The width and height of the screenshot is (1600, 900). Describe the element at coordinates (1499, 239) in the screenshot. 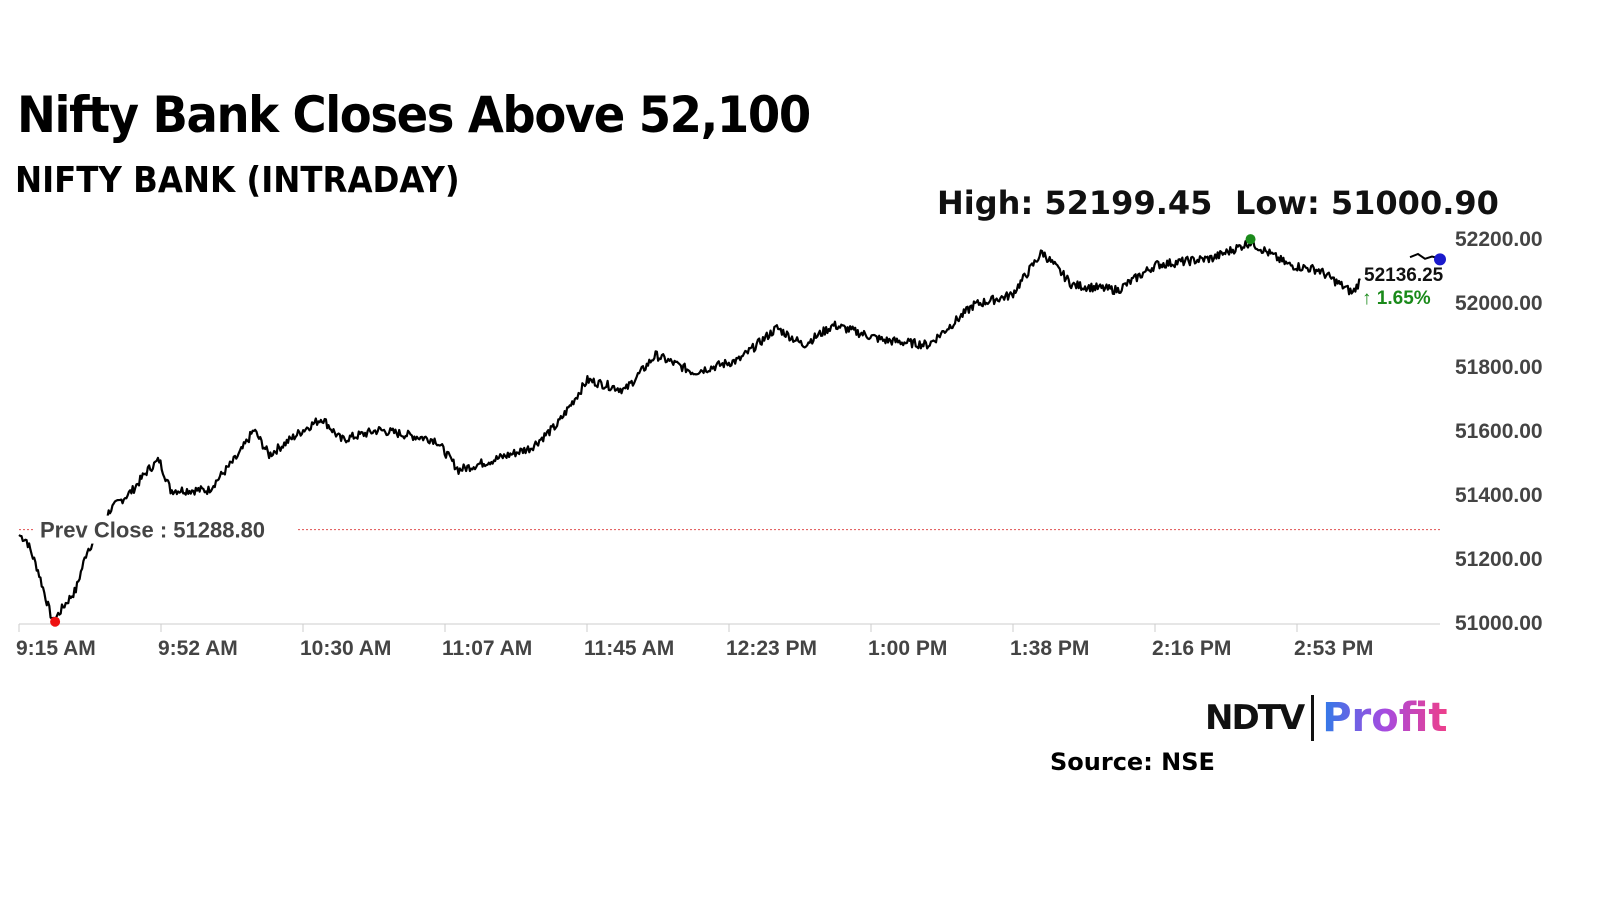

I see `y-tick-label: 52200.00` at that location.